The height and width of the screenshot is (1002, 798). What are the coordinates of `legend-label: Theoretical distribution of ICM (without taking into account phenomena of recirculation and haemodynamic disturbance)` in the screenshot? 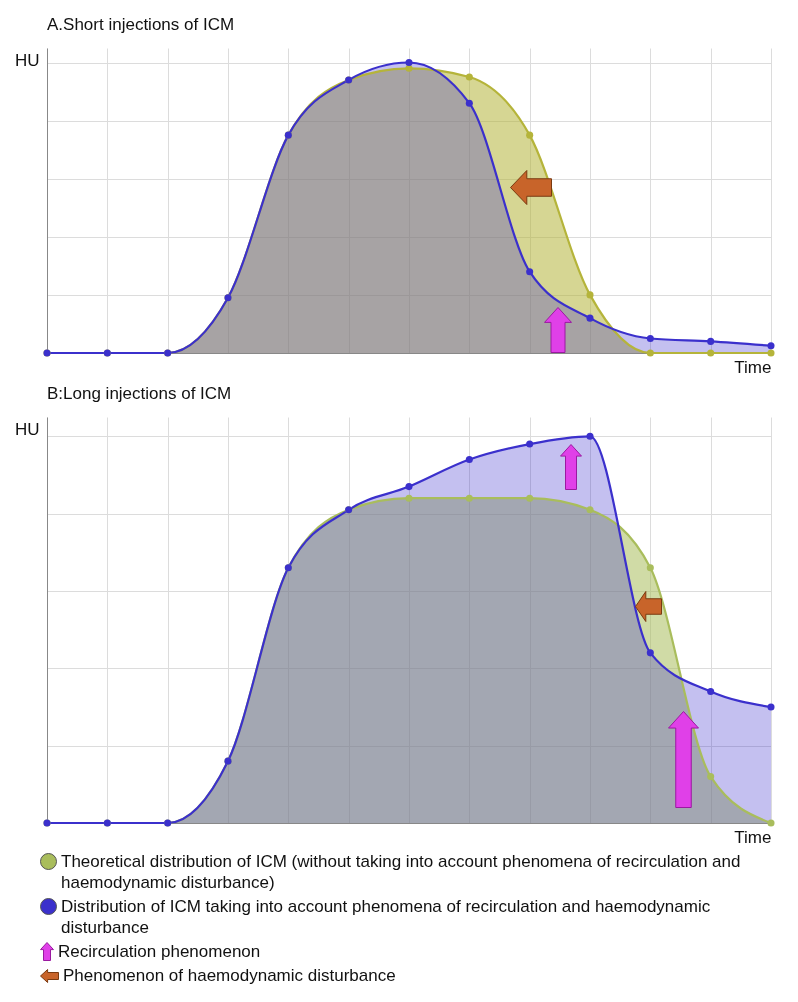 It's located at (401, 872).